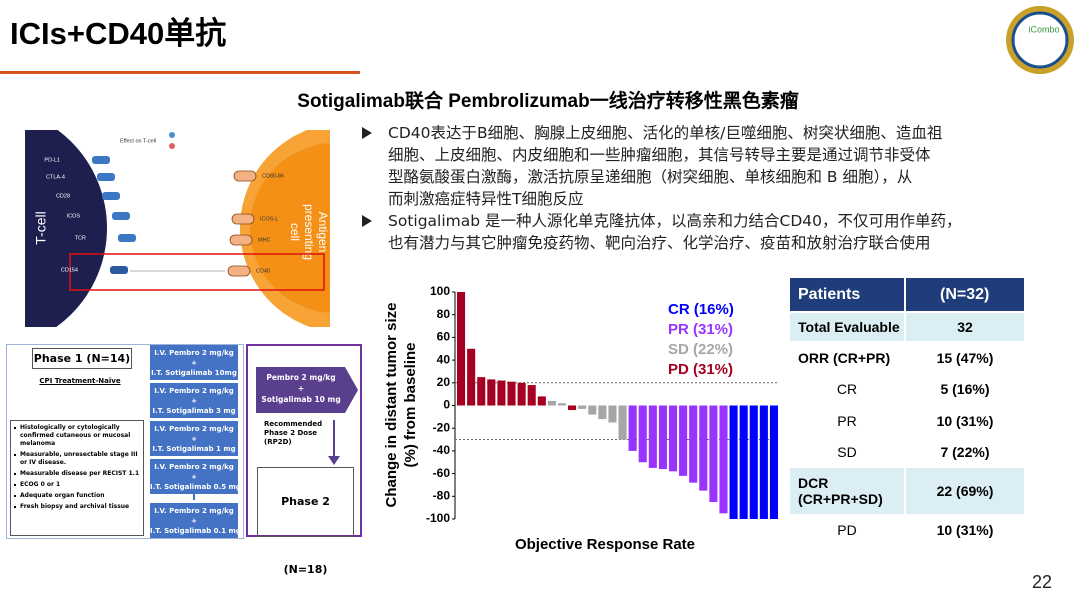 This screenshot has height=608, width=1080. Describe the element at coordinates (118, 33) in the screenshot. I see `slide-title: ICIs+CD40单抗` at that location.